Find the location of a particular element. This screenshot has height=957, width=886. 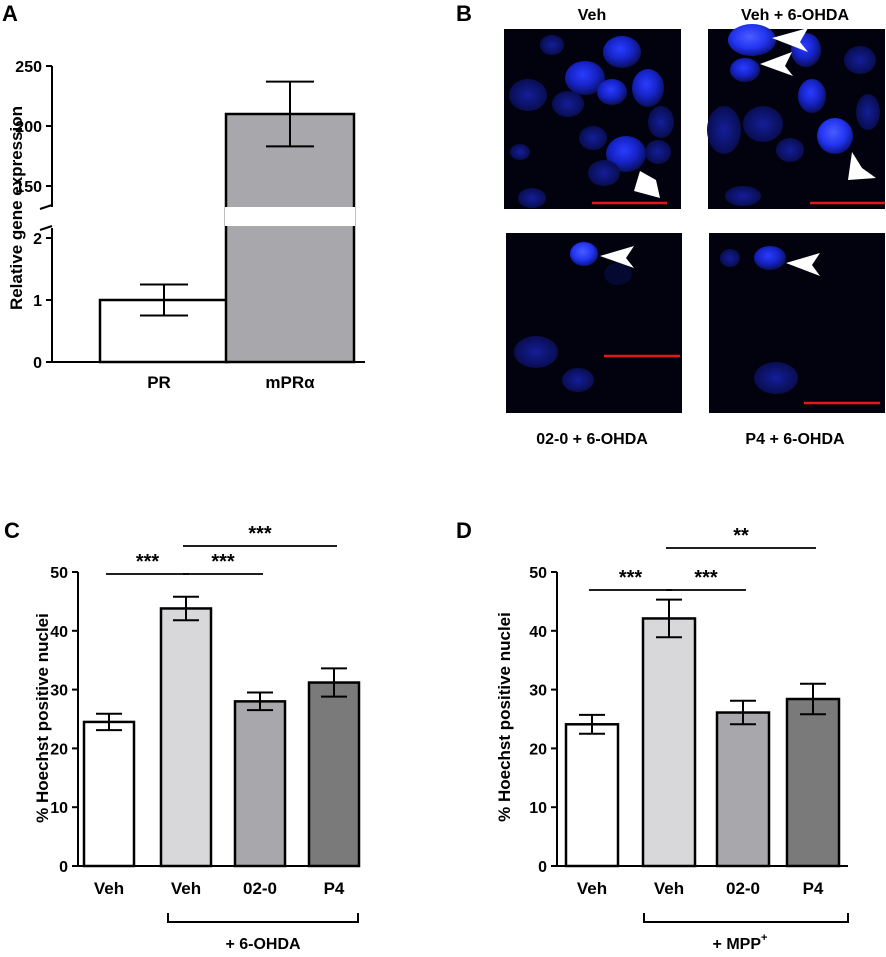

chart-a-ytick-250: 250 is located at coordinates (28, 67).